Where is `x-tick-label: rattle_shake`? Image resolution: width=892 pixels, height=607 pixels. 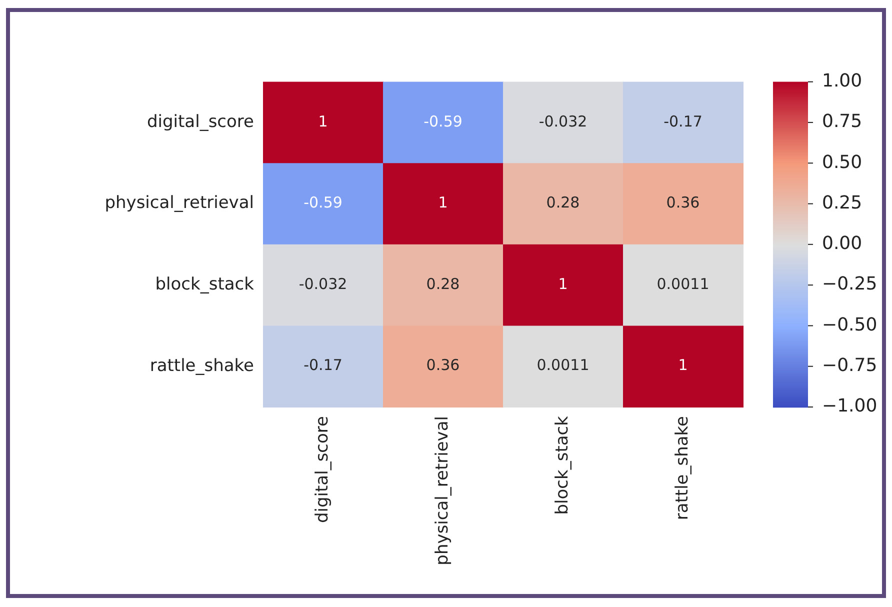
x-tick-label: rattle_shake is located at coordinates (682, 468).